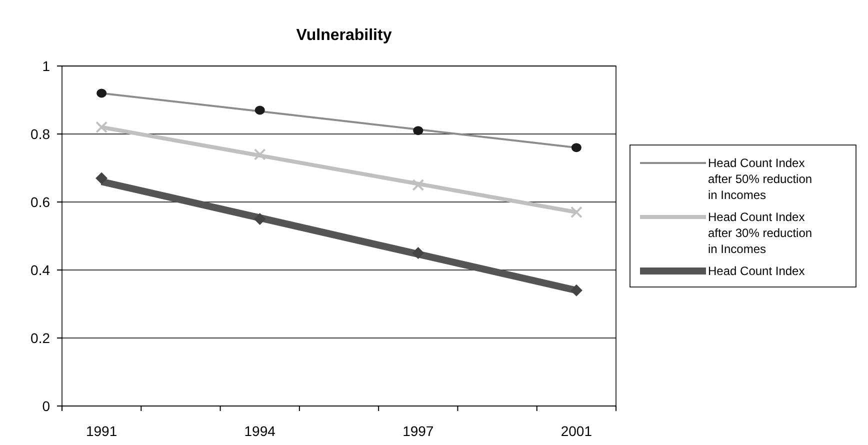 The width and height of the screenshot is (868, 445). Describe the element at coordinates (40, 270) in the screenshot. I see `y-tick-label: 0.4` at that location.